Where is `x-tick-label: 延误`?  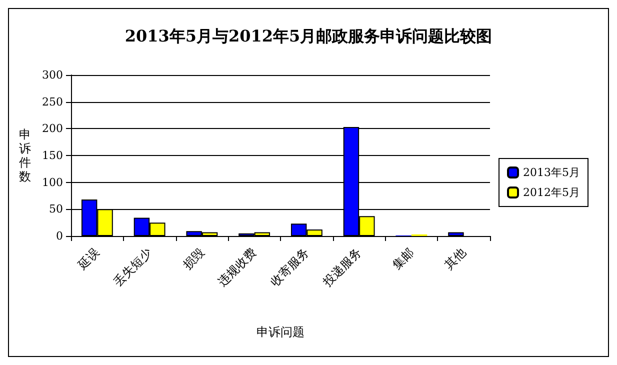 x-tick-label: 延误 is located at coordinates (88, 259).